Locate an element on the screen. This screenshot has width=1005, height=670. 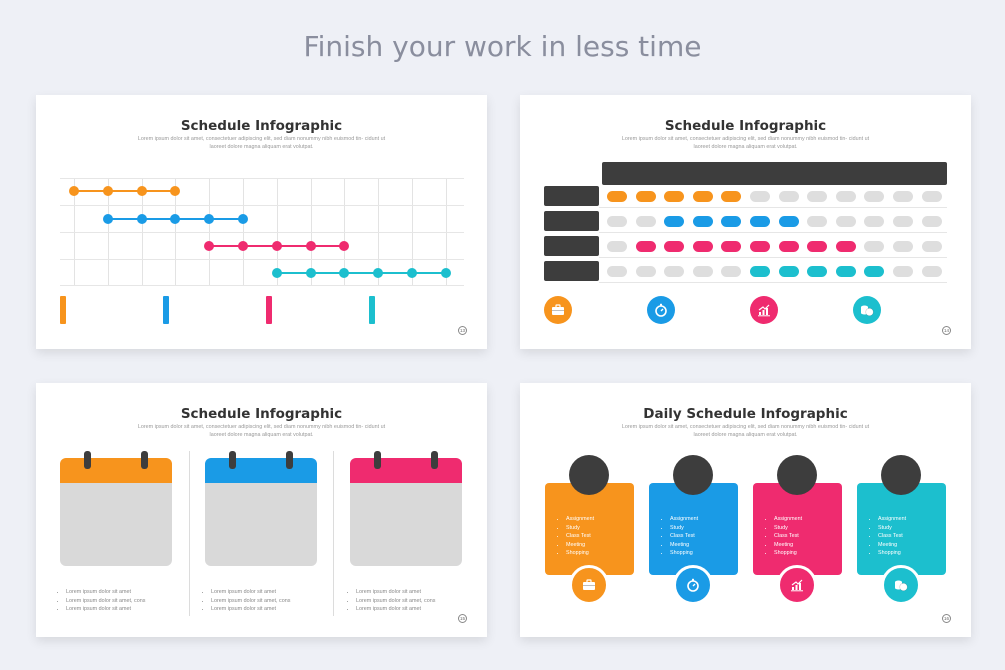
briefcase-icon is located at coordinates (589, 585).